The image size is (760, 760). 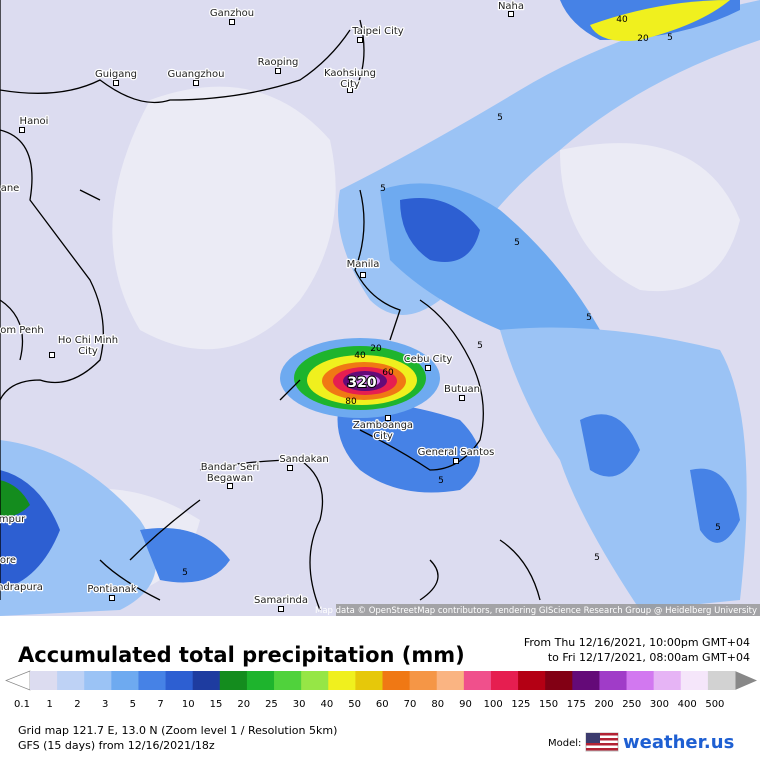 What do you see at coordinates (241, 655) in the screenshot?
I see `title: Accumulated total precipitation (mm)` at bounding box center [241, 655].